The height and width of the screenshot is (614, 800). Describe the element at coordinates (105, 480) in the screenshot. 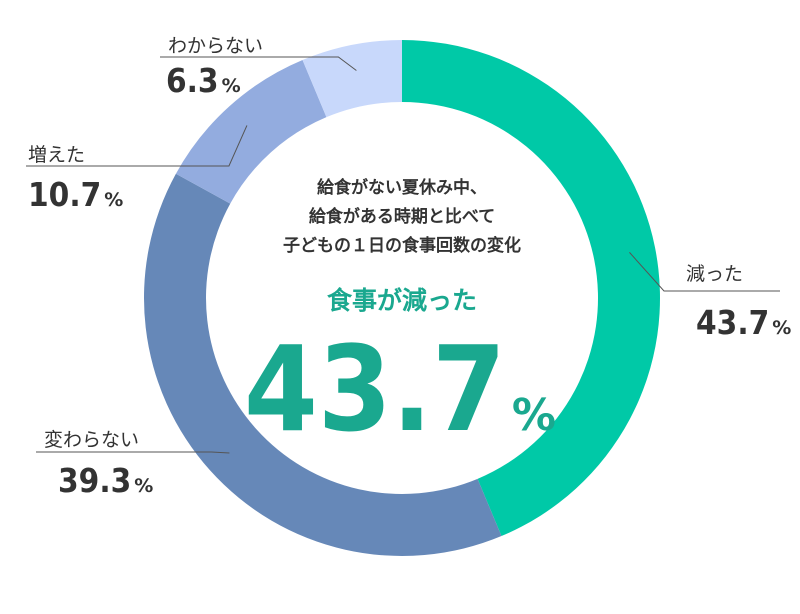

I see `slice-value-unchanged: 39.3%` at that location.